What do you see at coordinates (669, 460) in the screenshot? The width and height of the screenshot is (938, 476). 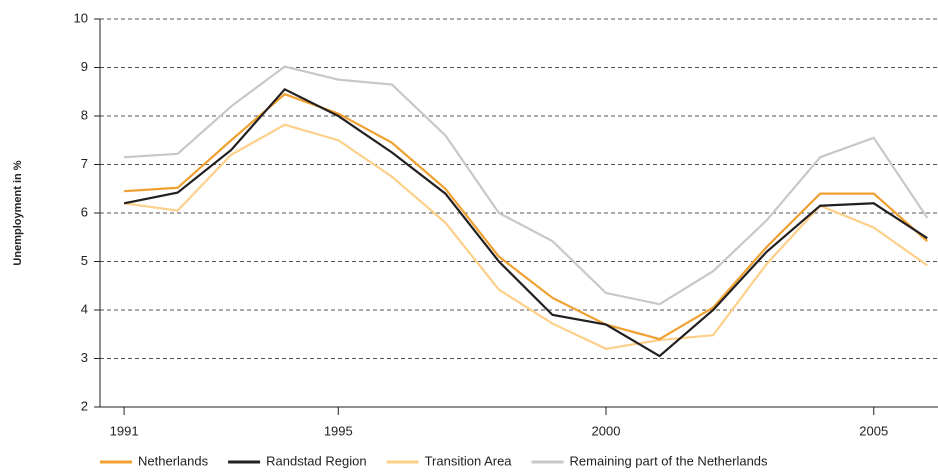 I see `legend-label: Remaining part of the Netherlands` at bounding box center [669, 460].